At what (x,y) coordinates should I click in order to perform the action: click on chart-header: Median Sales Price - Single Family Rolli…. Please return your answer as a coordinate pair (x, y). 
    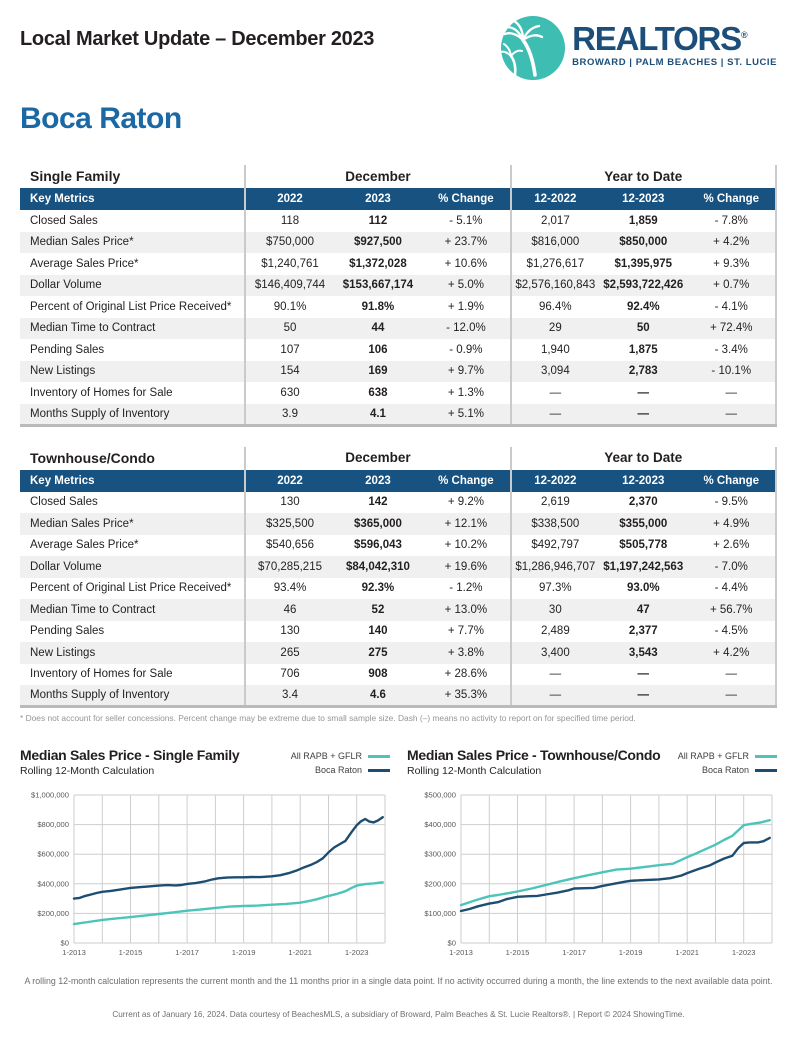
    Looking at the image, I should click on (205, 768).